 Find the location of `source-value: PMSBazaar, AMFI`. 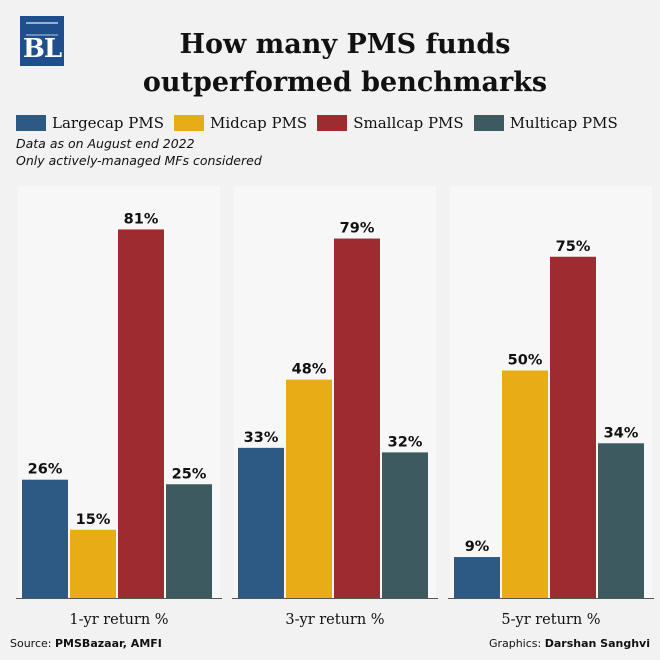

source-value: PMSBazaar, AMFI is located at coordinates (108, 643).